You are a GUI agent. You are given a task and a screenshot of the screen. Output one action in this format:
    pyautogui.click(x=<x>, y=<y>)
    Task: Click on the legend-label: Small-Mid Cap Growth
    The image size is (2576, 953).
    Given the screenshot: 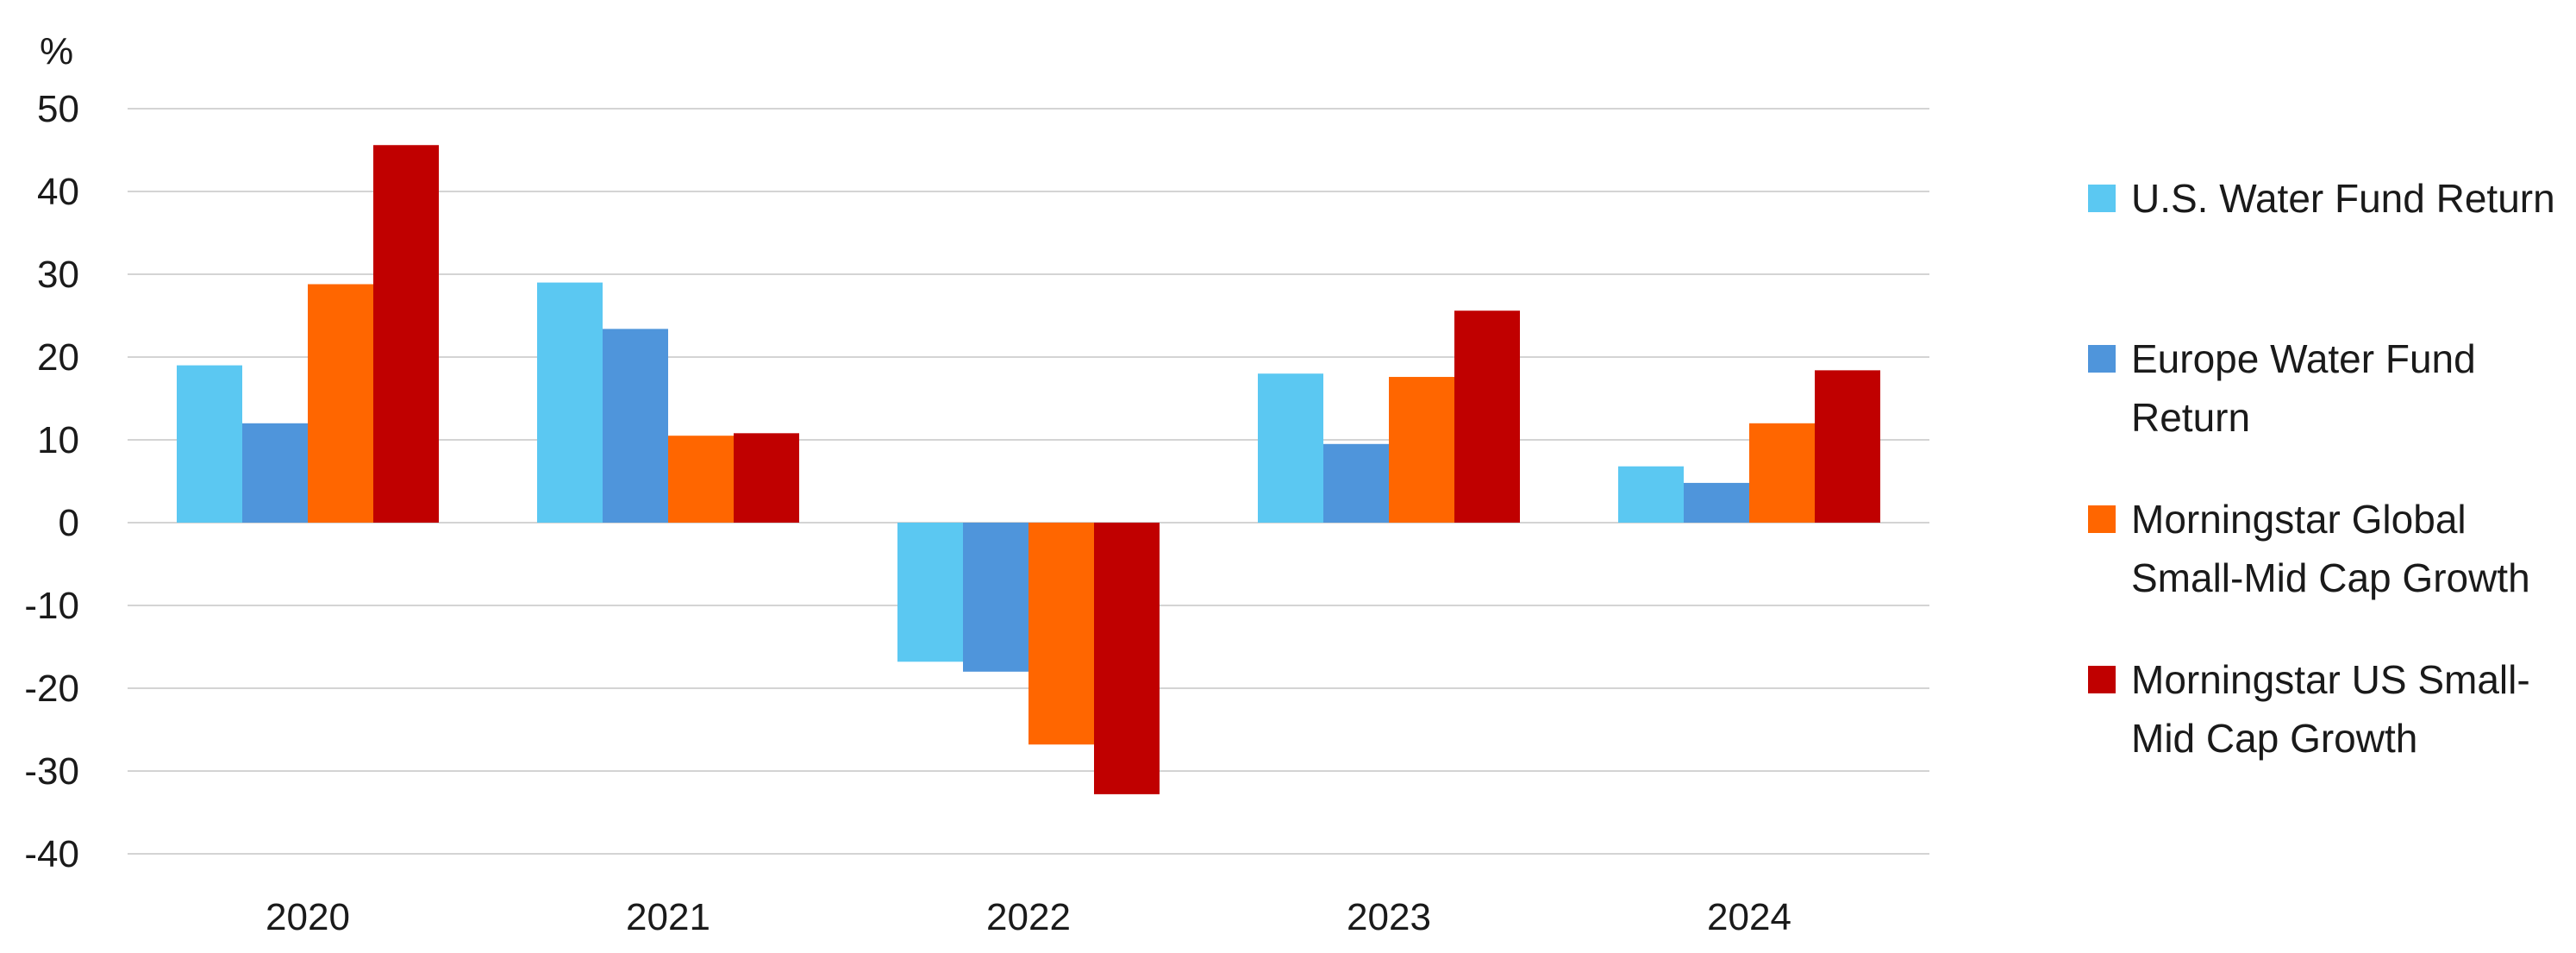 What is the action you would take?
    pyautogui.click(x=2330, y=577)
    